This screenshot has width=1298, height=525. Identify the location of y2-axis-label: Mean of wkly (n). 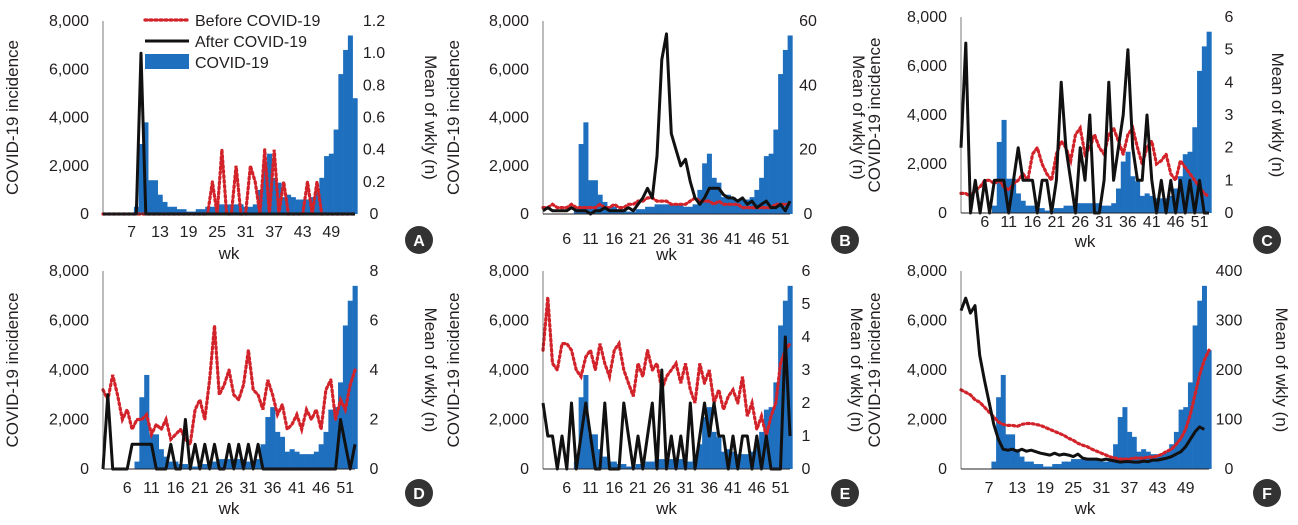
(430, 117).